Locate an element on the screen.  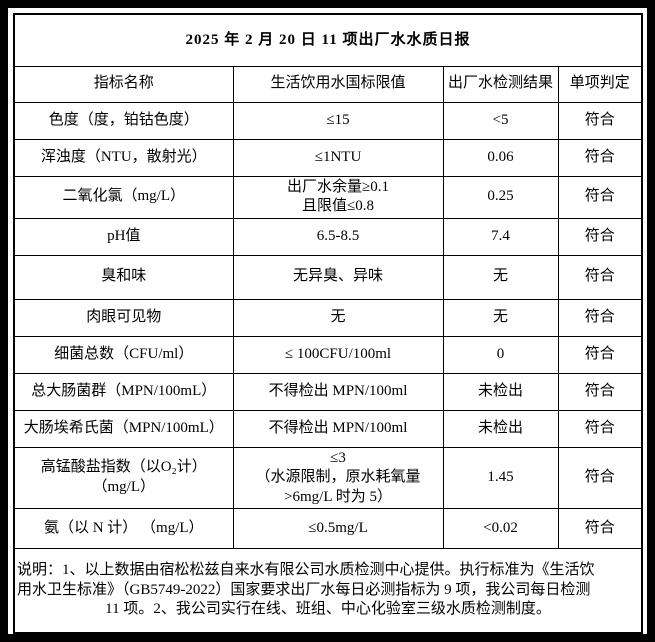
indicator-cell: 二氧化氯（mg/L） is located at coordinates (123, 197).